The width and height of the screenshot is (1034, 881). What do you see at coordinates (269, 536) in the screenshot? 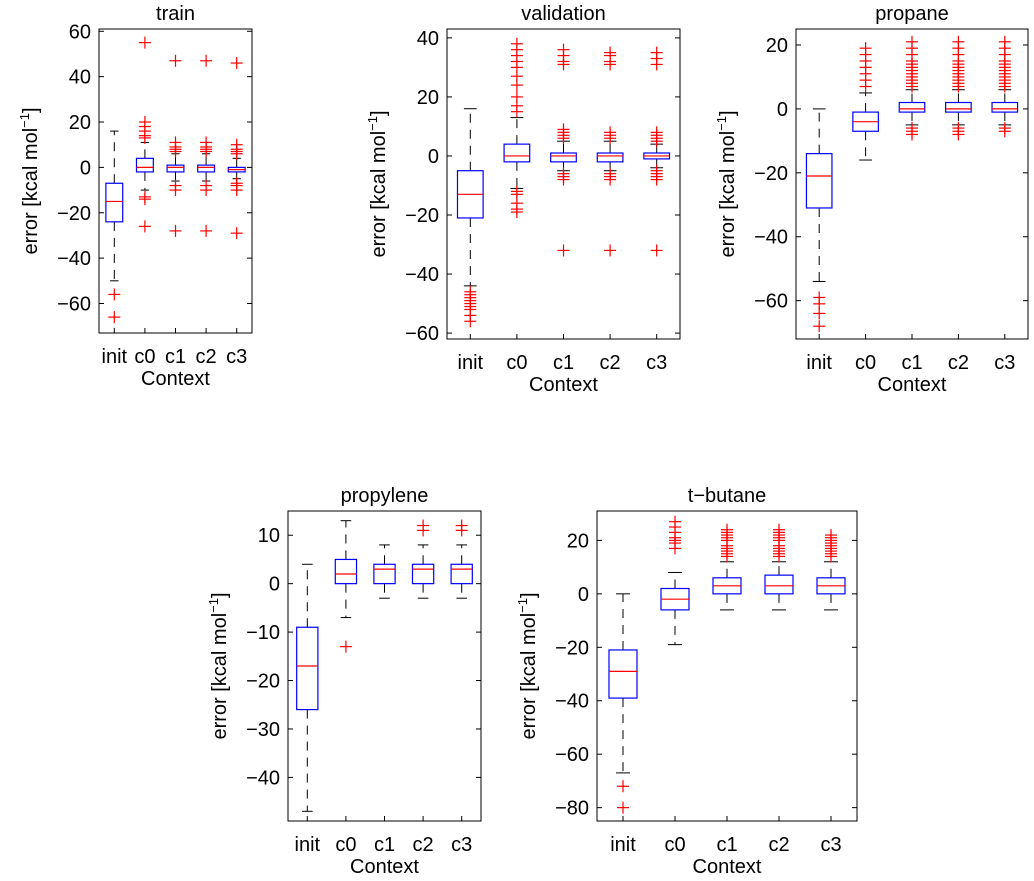
I see `y-tick-label: 10` at bounding box center [269, 536].